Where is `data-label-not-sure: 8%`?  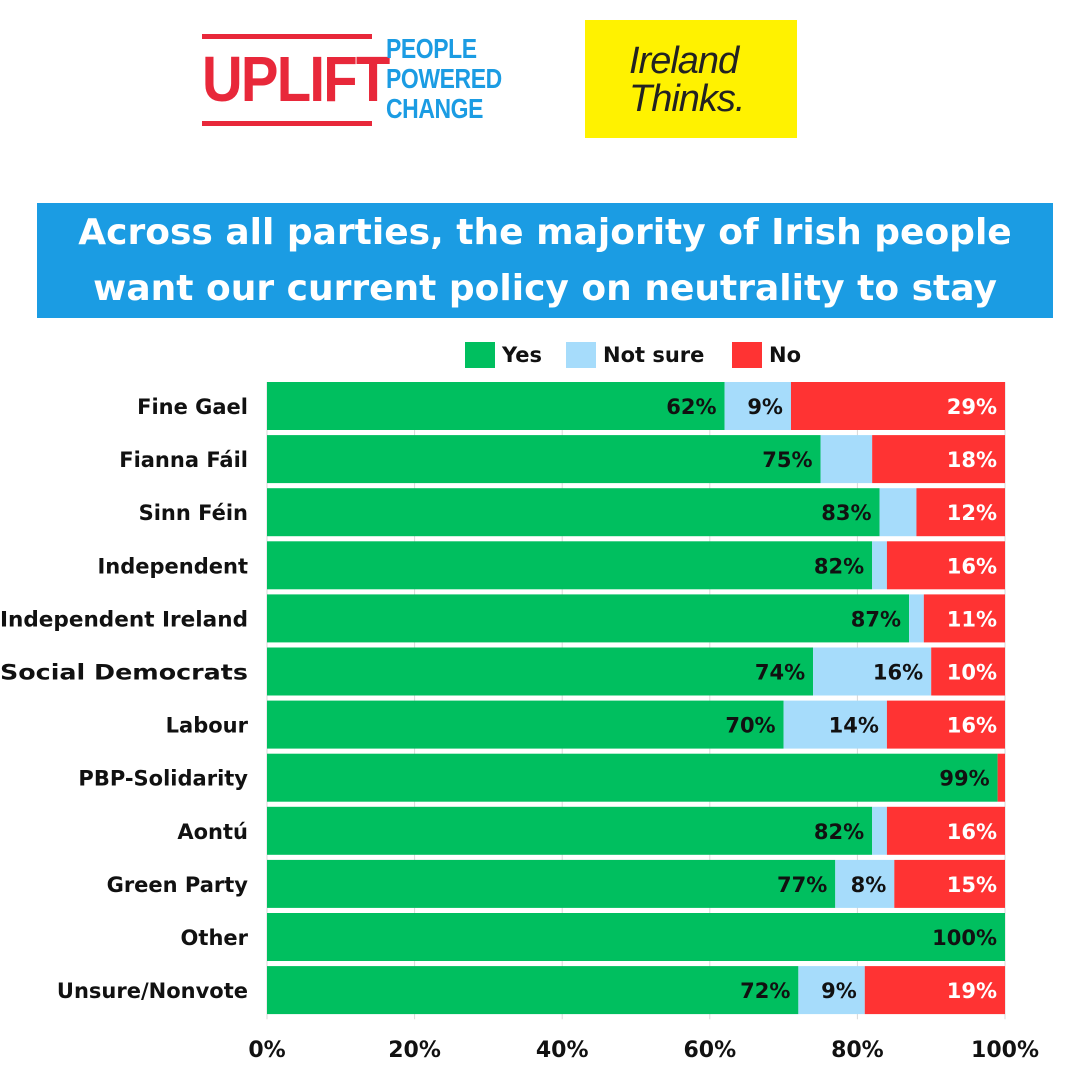
data-label-not-sure: 8% is located at coordinates (869, 885).